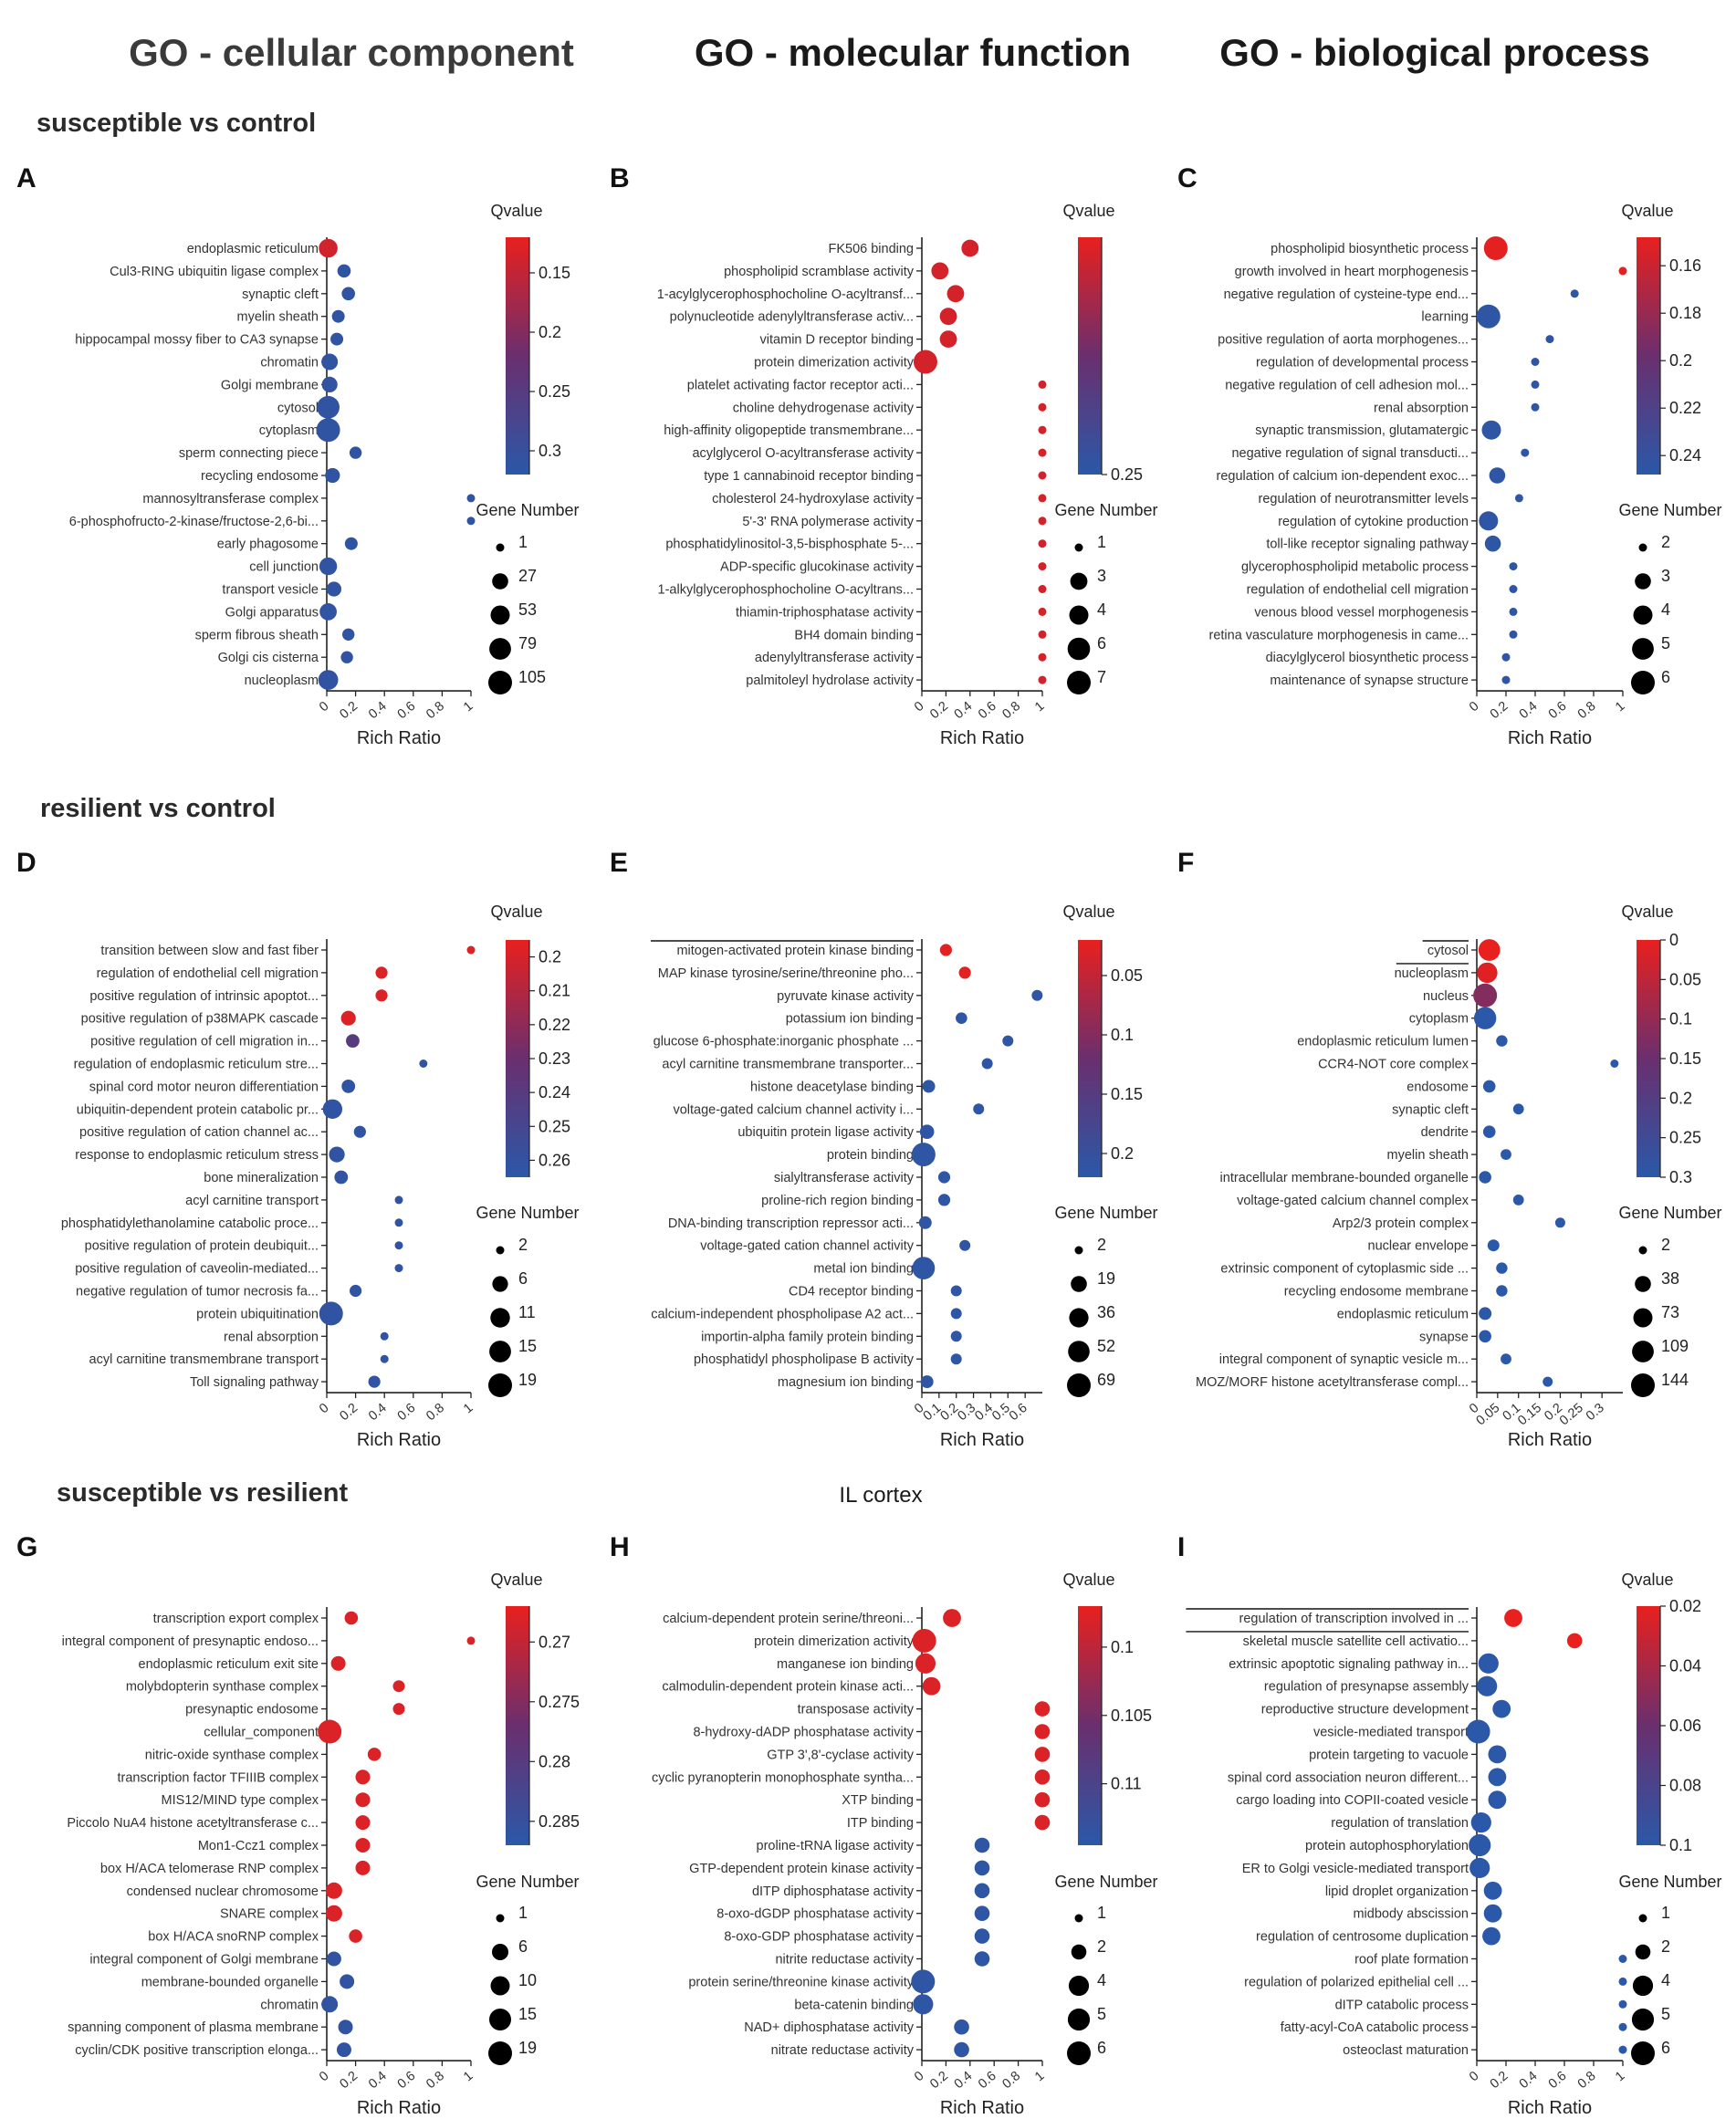 Image resolution: width=1736 pixels, height=2119 pixels. I want to click on colorbar-tick-label: 0.16, so click(1685, 265).